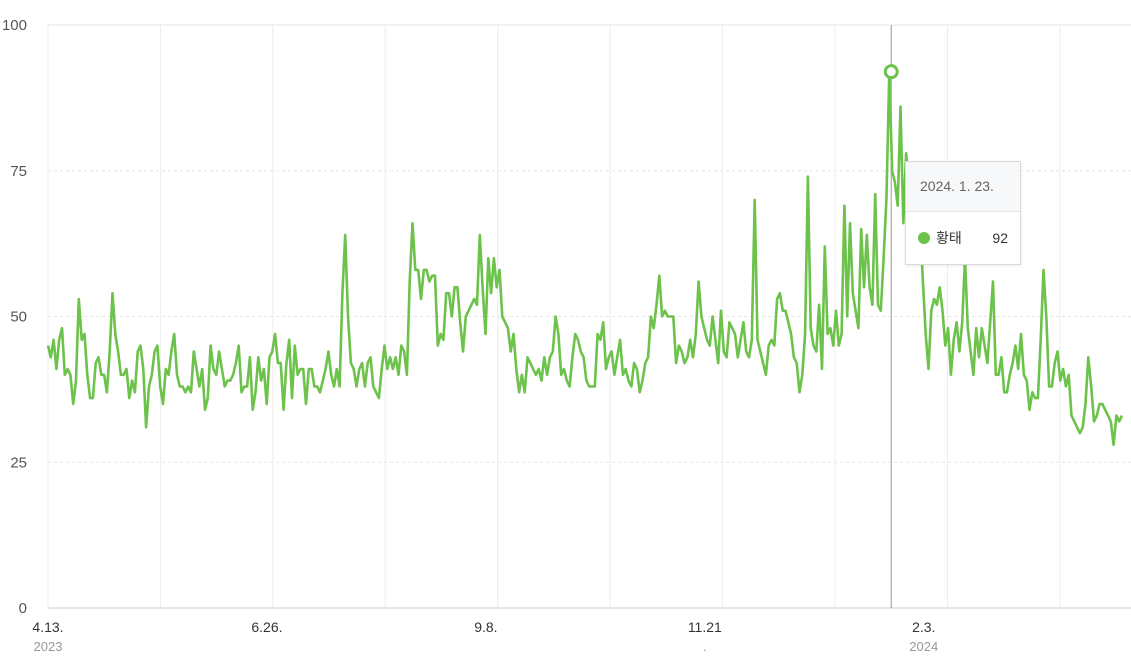 This screenshot has width=1131, height=663. Describe the element at coordinates (705, 646) in the screenshot. I see `x-tick-year: .` at that location.